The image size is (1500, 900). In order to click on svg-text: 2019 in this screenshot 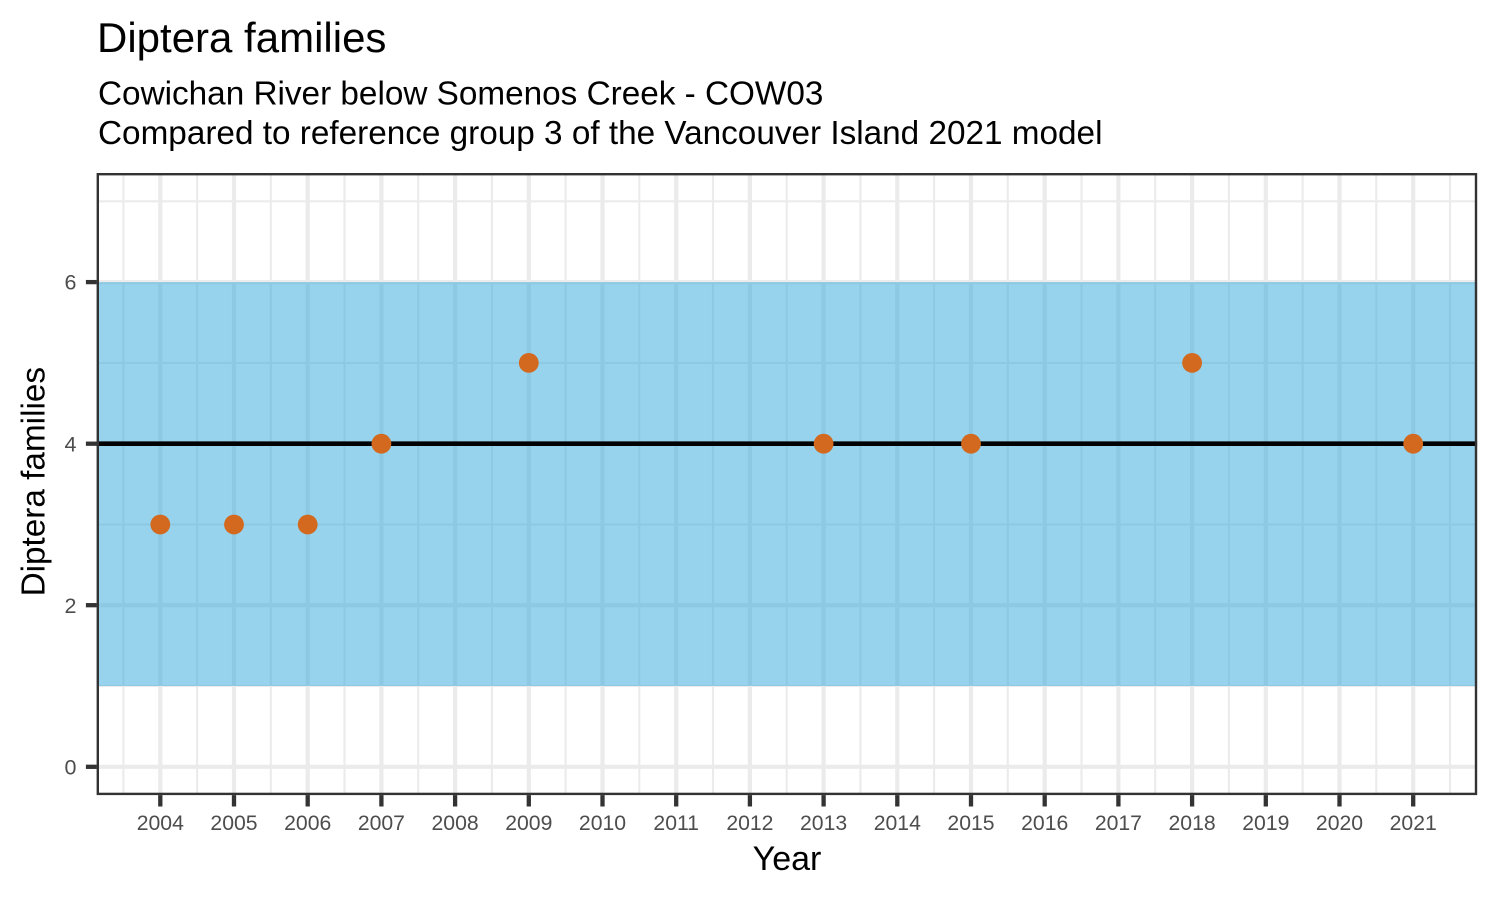, I will do `click(1265, 823)`.